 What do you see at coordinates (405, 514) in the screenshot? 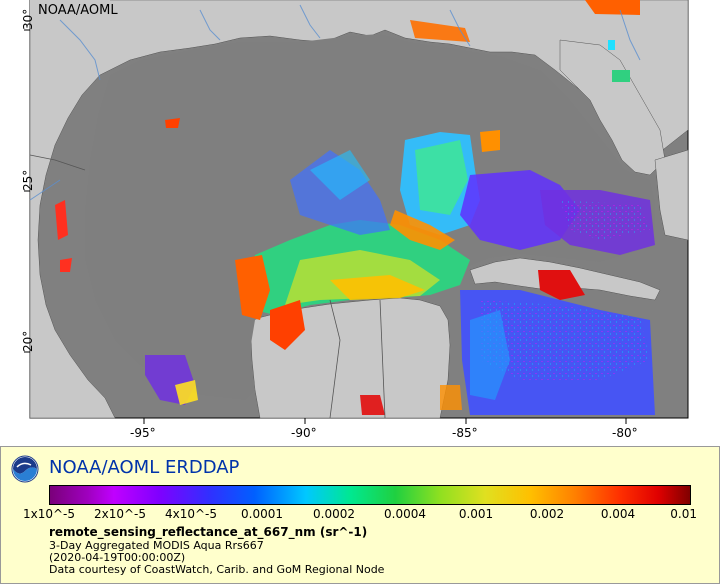
I see `colorbar-label: 0.0004` at bounding box center [405, 514].